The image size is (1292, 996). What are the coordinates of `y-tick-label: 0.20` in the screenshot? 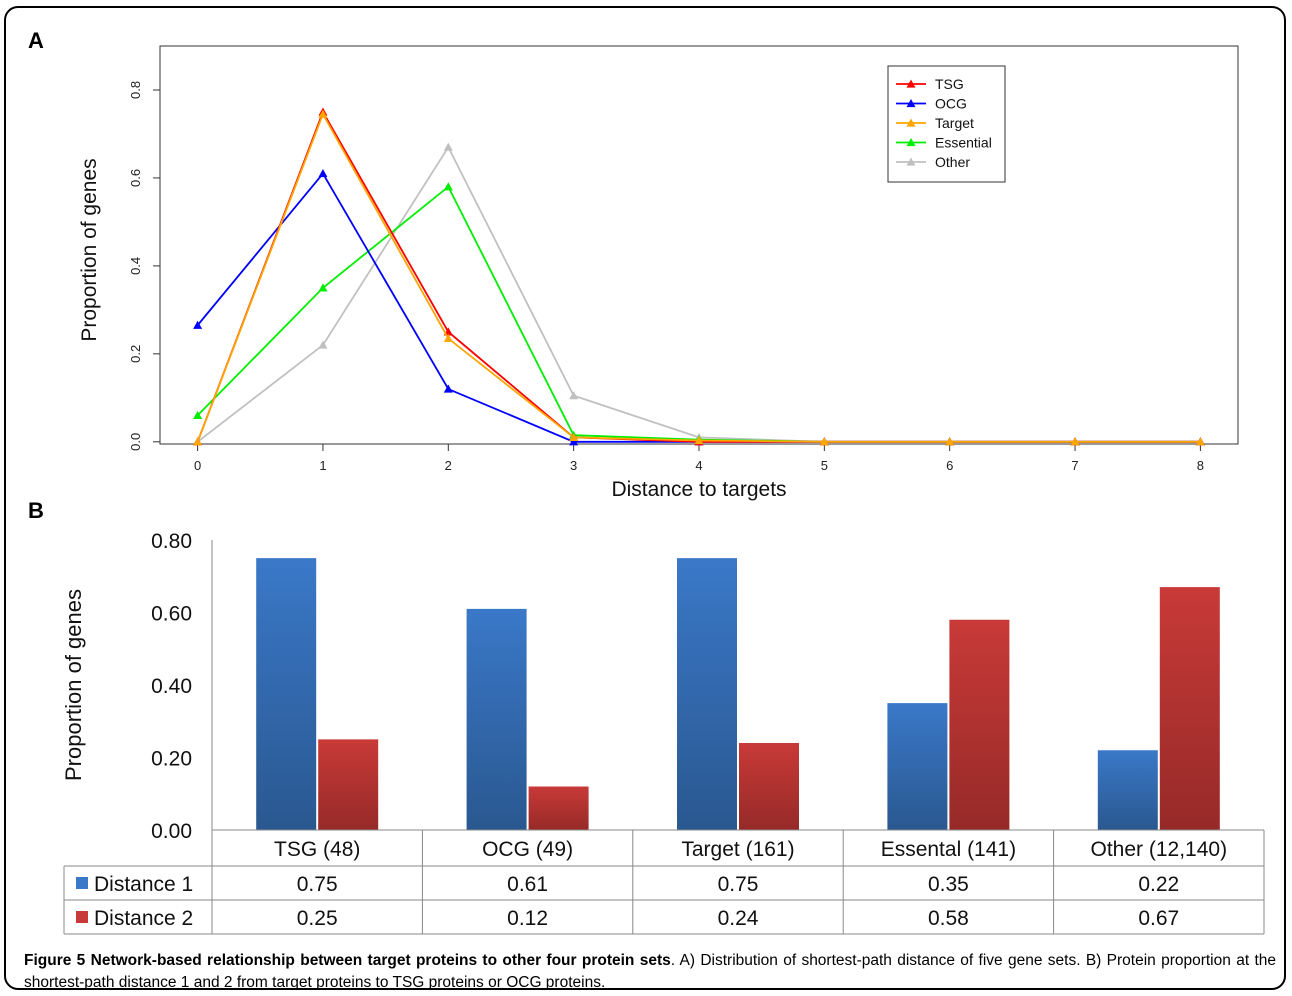 It's located at (171, 759).